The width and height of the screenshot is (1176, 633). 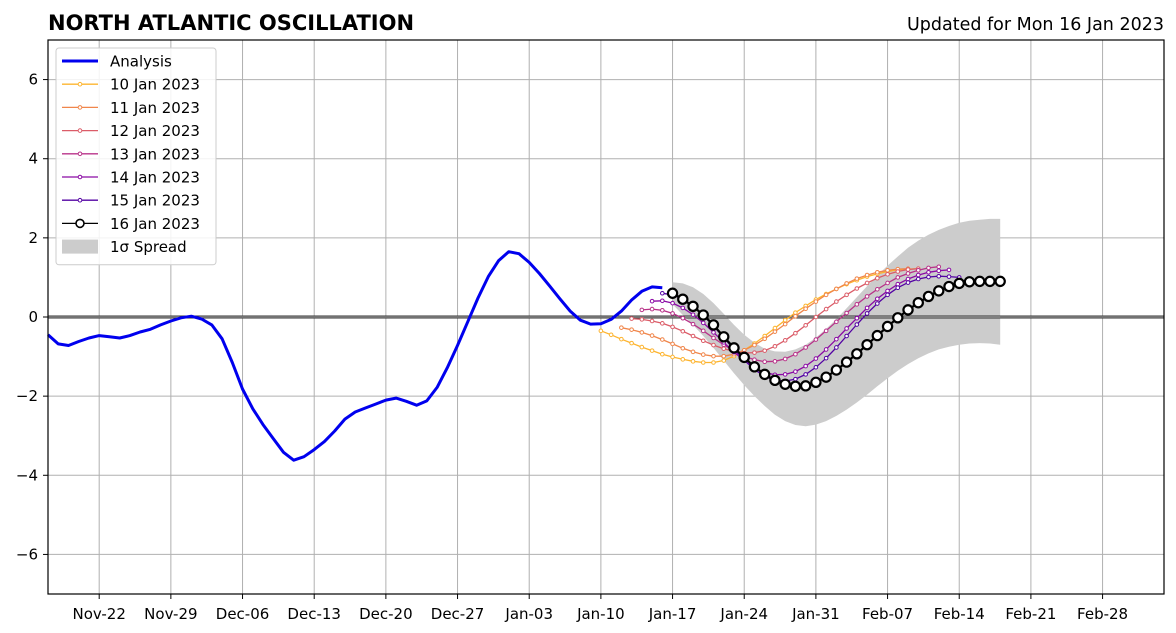 I want to click on legend-item: Analysis, so click(x=117, y=62).